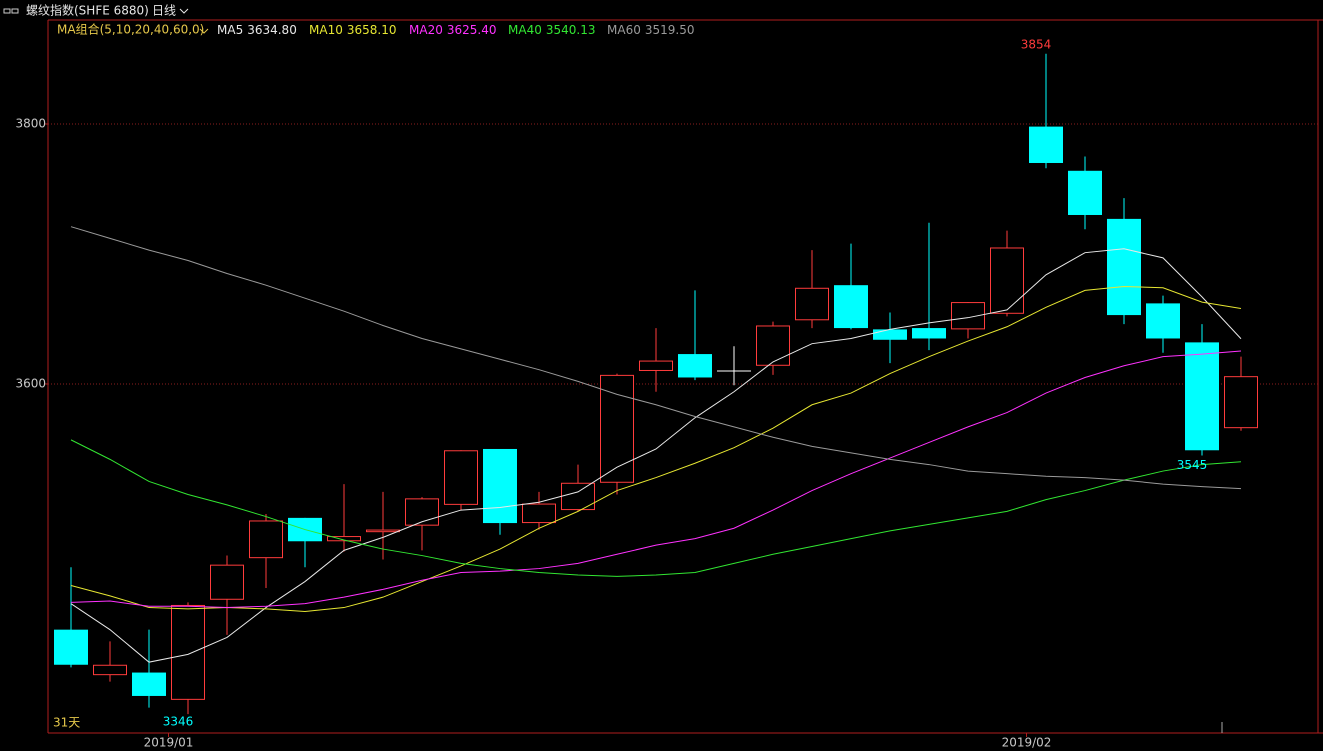 Image resolution: width=1323 pixels, height=751 pixels. I want to click on low-label: 3545, so click(1192, 465).